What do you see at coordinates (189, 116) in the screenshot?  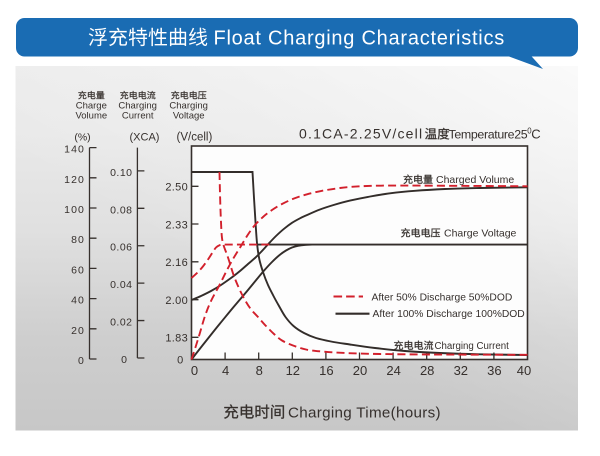 I see `svg-text: Voltage` at bounding box center [189, 116].